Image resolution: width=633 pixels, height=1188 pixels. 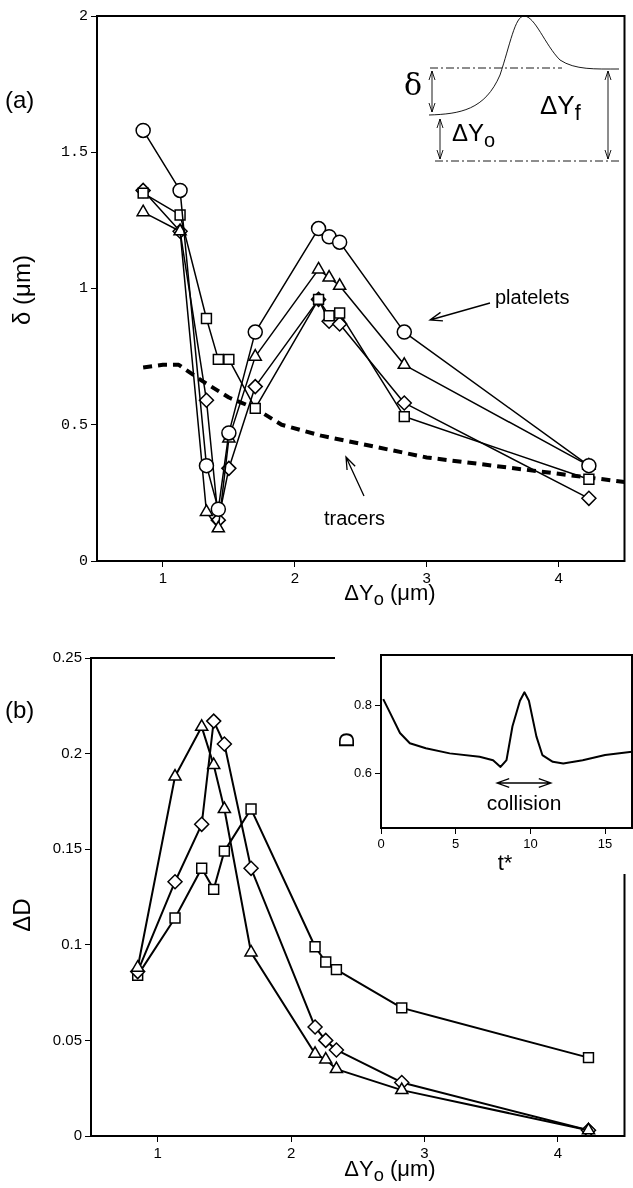 What do you see at coordinates (21, 915) in the screenshot?
I see `y-axis-title: ΔD` at bounding box center [21, 915].